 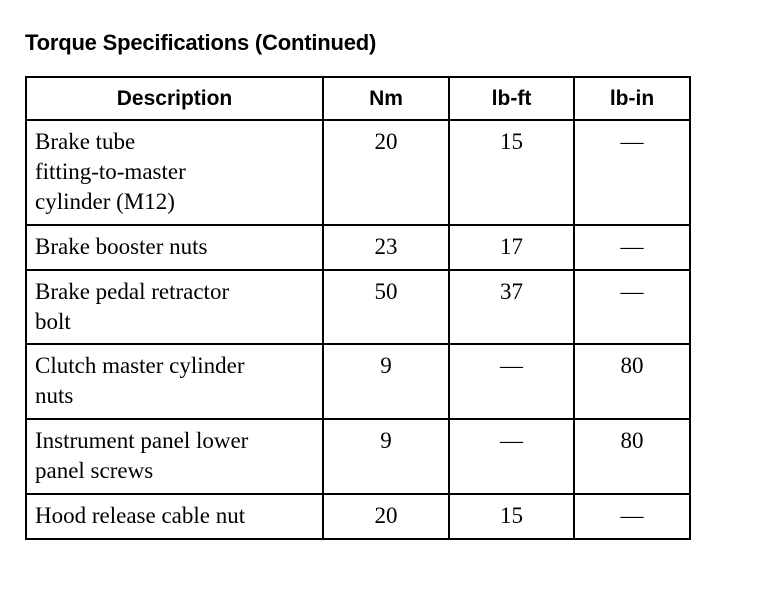 What do you see at coordinates (511, 98) in the screenshot?
I see `header-lb-ft: lb-ft` at bounding box center [511, 98].